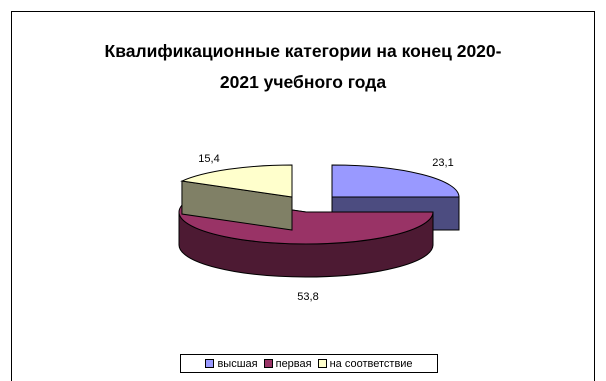 This screenshot has width=606, height=381. I want to click on chart-title-line: 2021 учебного года, so click(303, 82).